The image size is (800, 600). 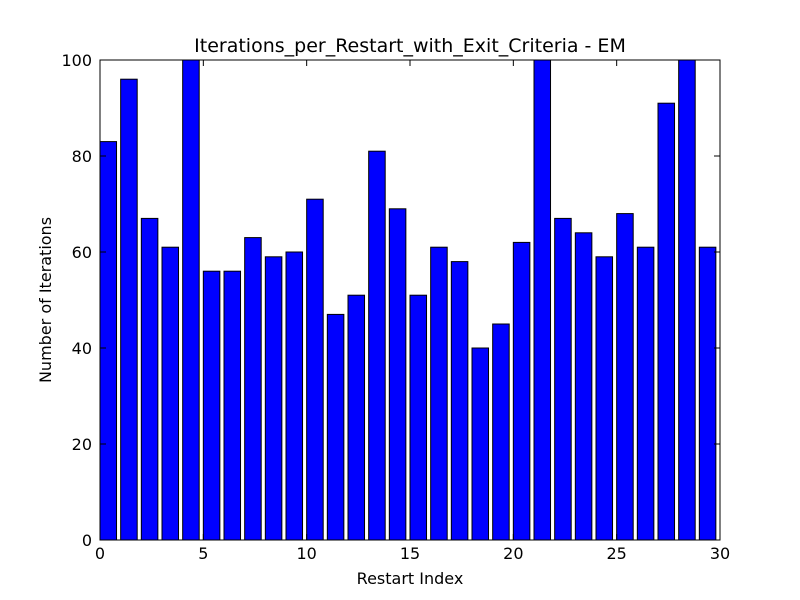 What do you see at coordinates (720, 553) in the screenshot?
I see `x-tick-label-30: 30` at bounding box center [720, 553].